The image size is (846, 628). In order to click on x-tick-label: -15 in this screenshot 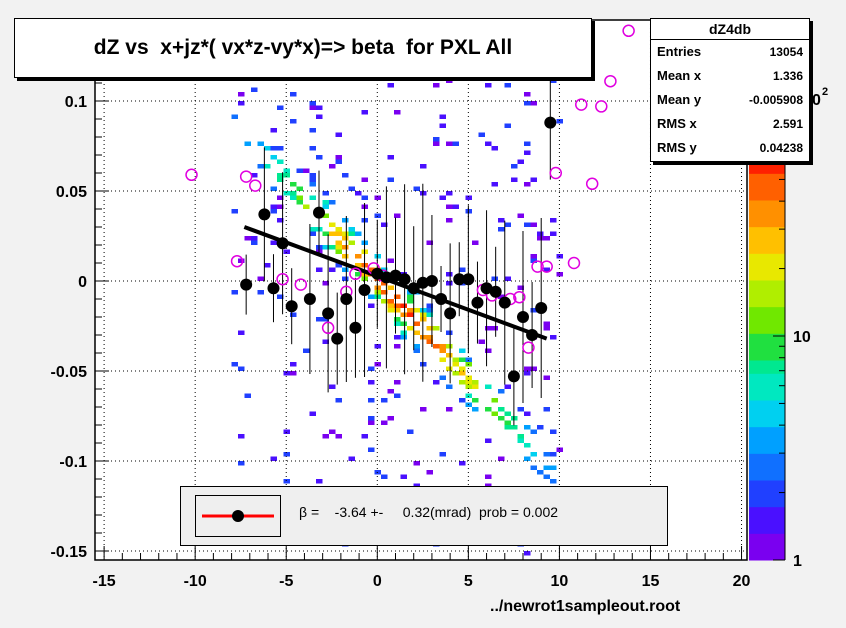, I will do `click(104, 581)`.